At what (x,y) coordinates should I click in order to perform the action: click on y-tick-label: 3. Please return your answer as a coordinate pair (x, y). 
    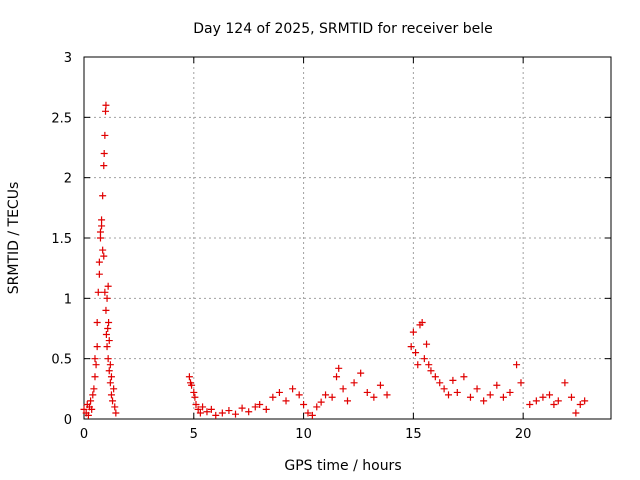
    Looking at the image, I should click on (68, 58).